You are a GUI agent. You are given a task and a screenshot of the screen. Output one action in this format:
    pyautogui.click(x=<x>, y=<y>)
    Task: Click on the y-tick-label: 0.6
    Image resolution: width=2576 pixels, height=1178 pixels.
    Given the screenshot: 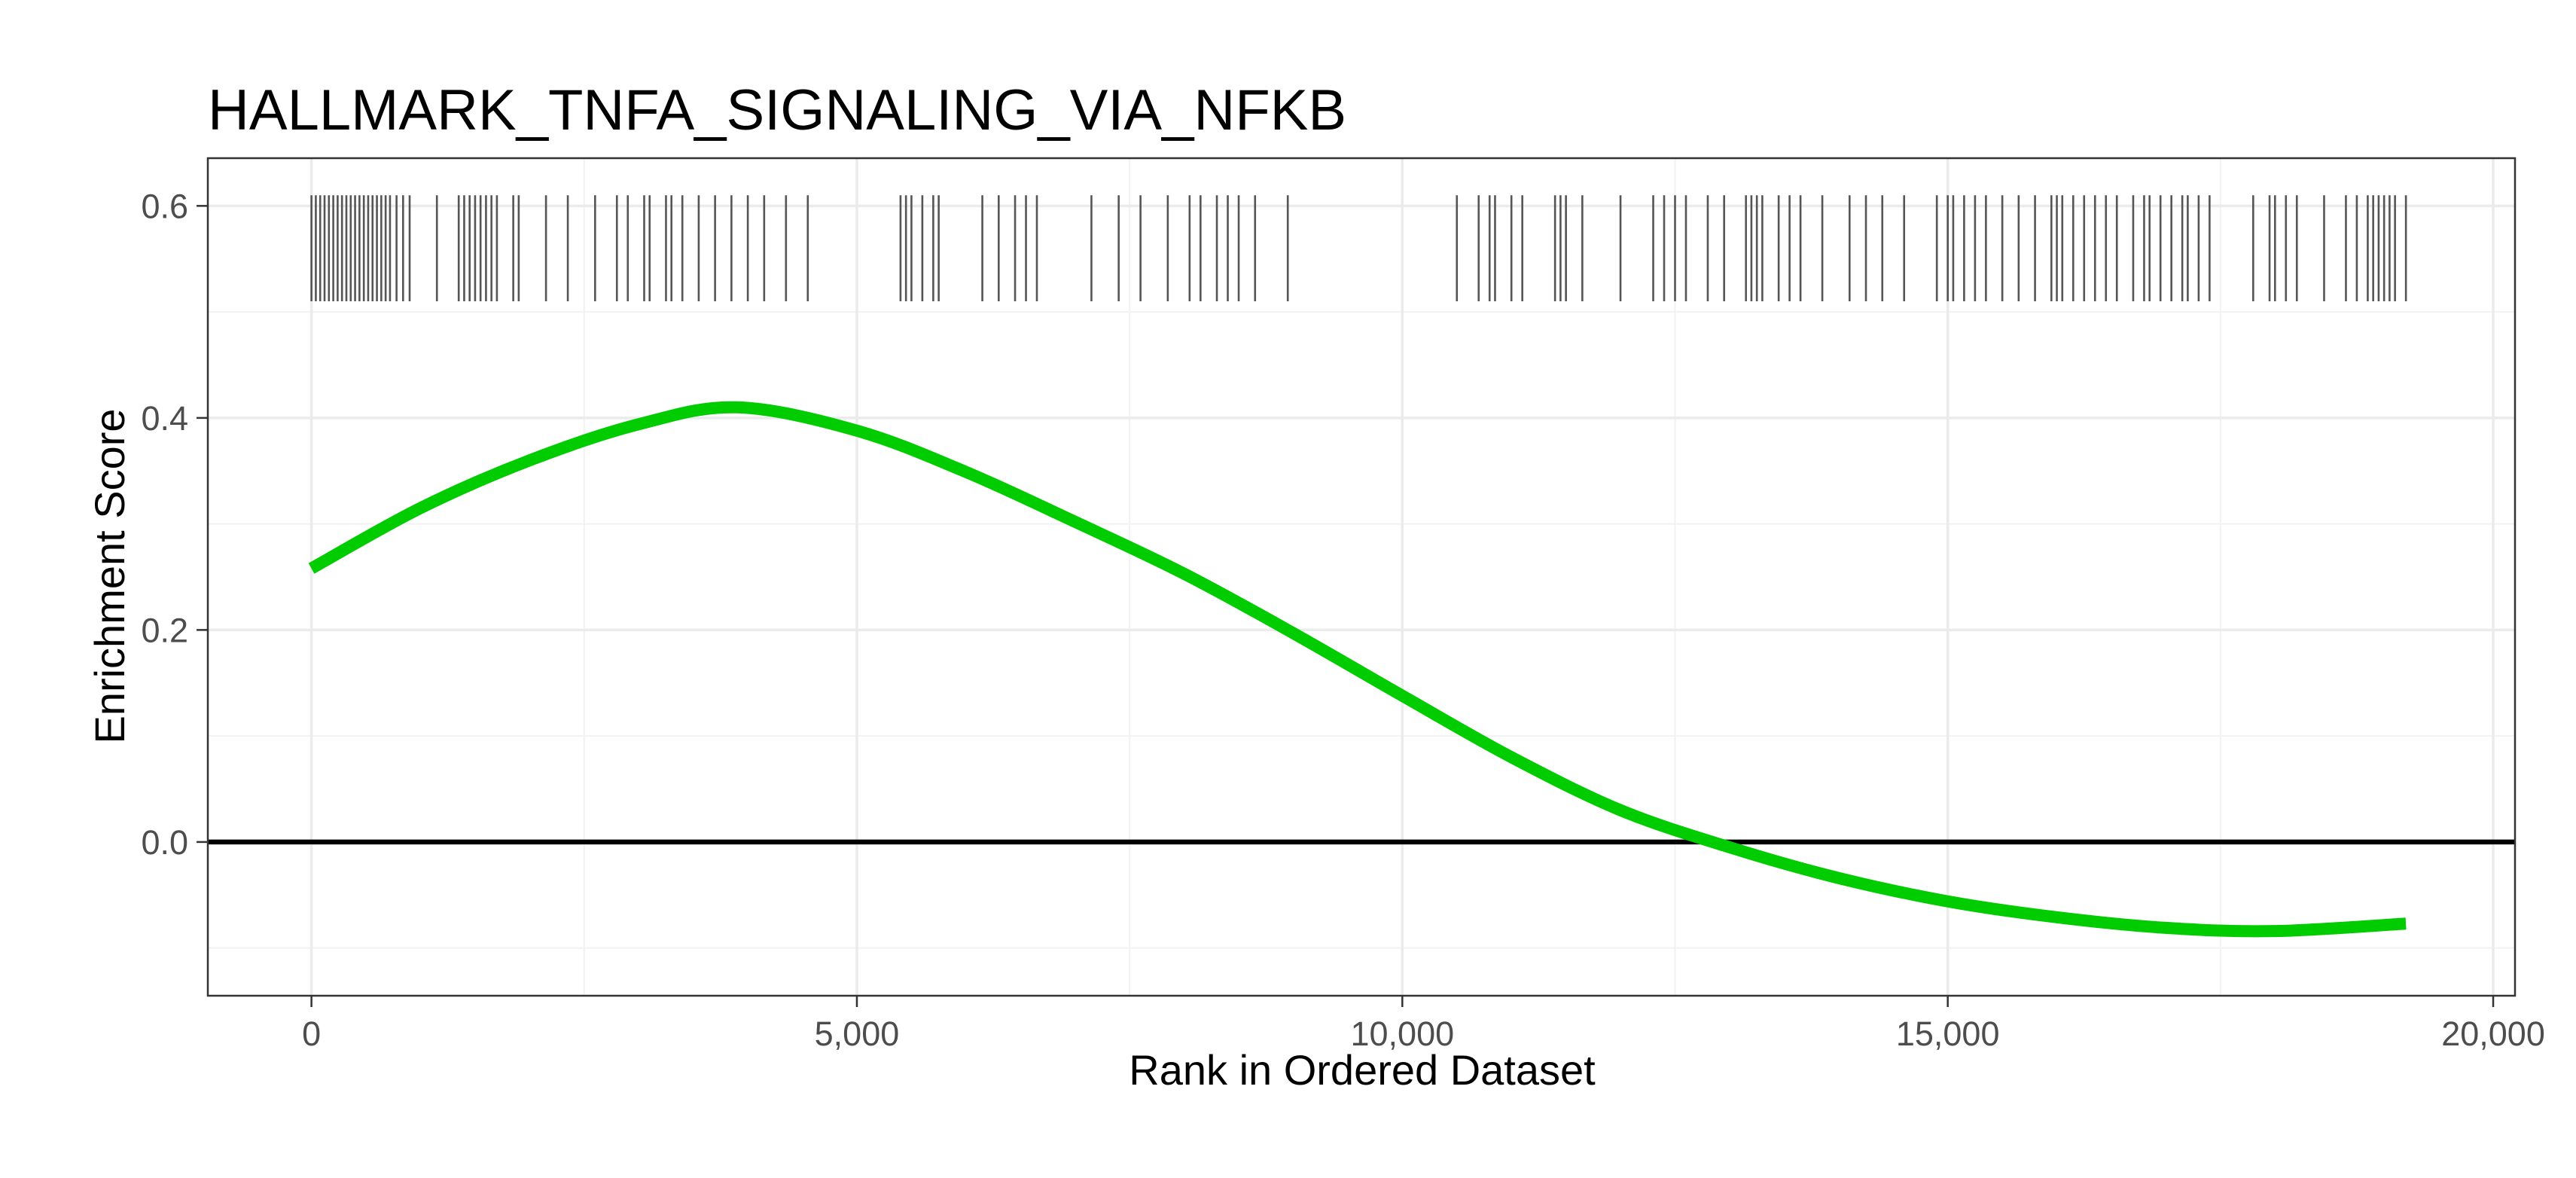 What is the action you would take?
    pyautogui.click(x=164, y=206)
    